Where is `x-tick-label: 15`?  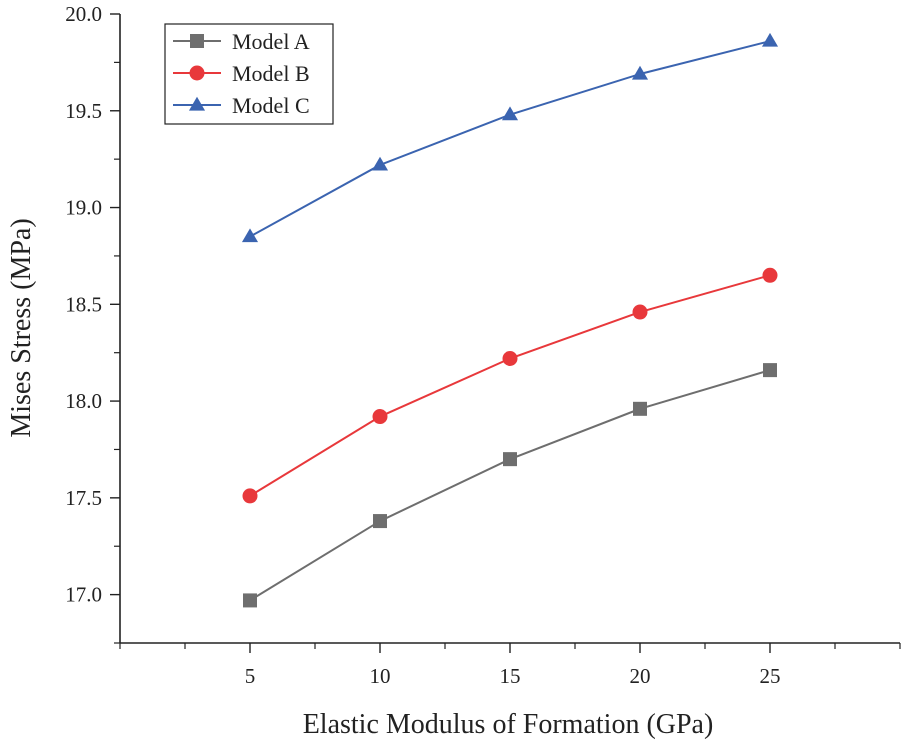 x-tick-label: 15 is located at coordinates (510, 676).